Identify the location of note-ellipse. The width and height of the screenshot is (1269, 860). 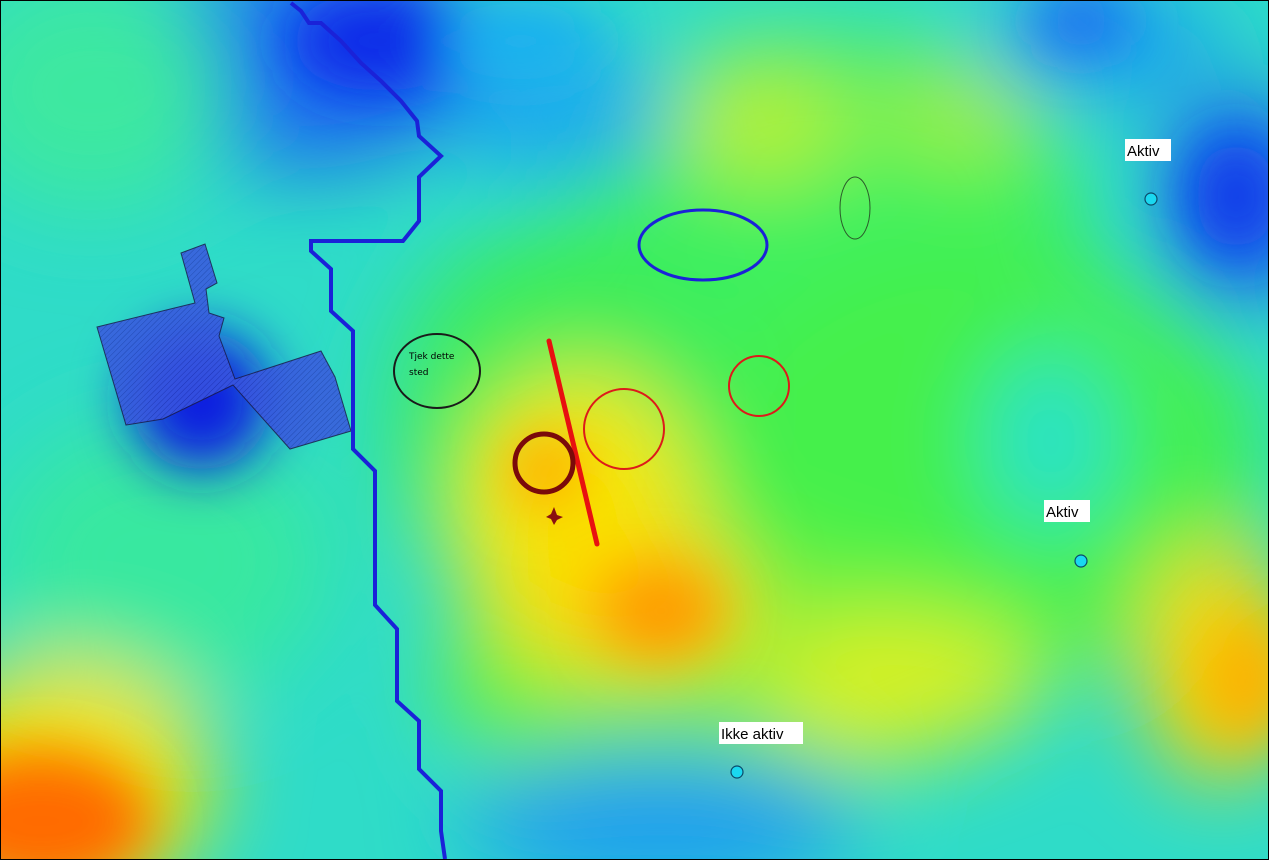
(437, 371).